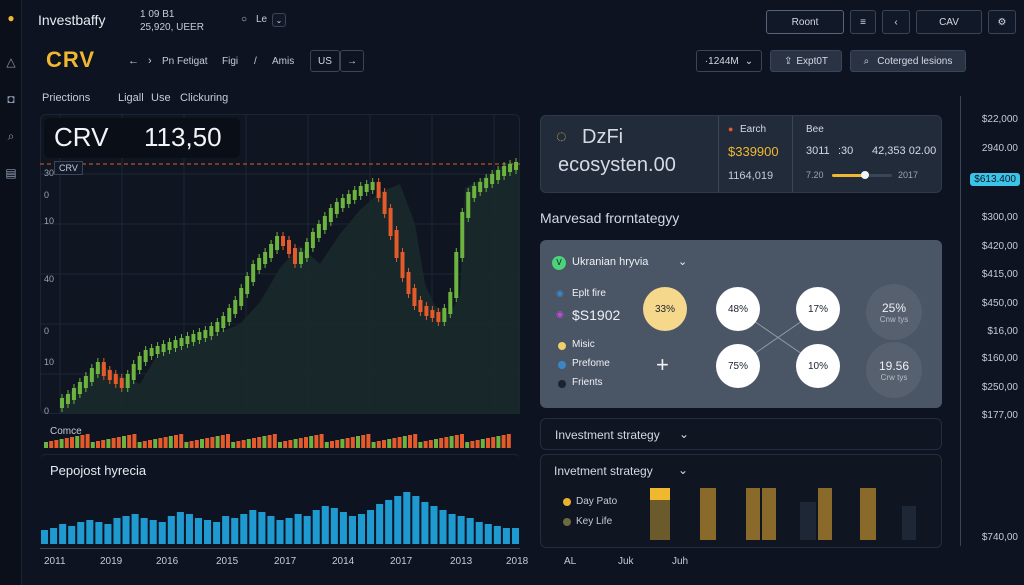  I want to click on export-label: Expt0T, so click(812, 61).